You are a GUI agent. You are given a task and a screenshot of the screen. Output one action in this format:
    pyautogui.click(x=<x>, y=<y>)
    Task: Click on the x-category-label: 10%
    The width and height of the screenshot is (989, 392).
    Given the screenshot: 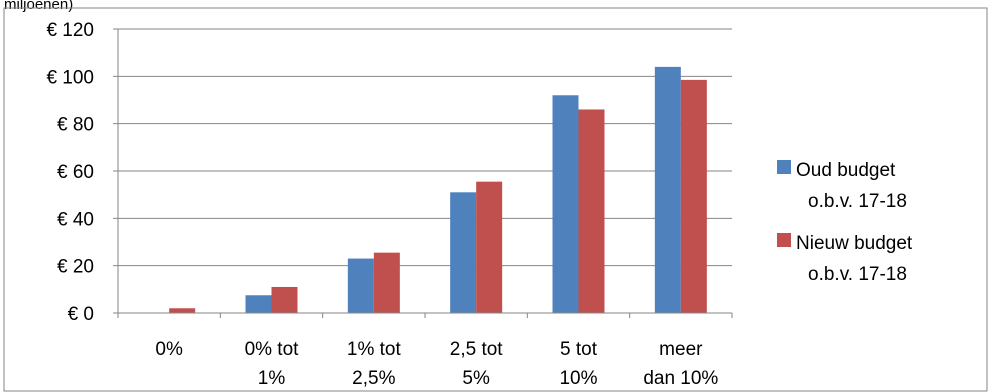 What is the action you would take?
    pyautogui.click(x=578, y=378)
    